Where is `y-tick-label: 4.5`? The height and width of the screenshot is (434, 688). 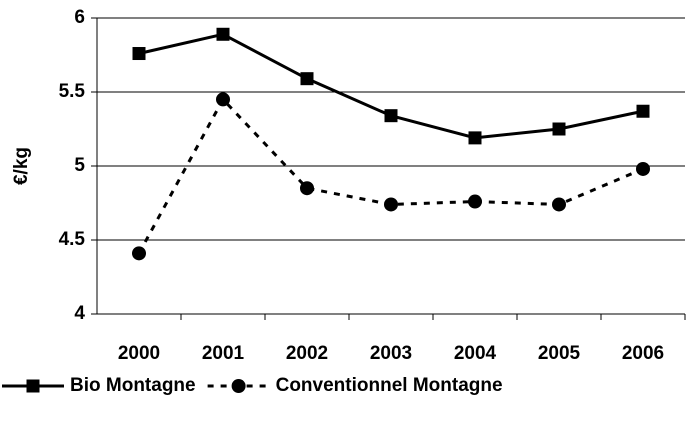 y-tick-label: 4.5 is located at coordinates (72, 239).